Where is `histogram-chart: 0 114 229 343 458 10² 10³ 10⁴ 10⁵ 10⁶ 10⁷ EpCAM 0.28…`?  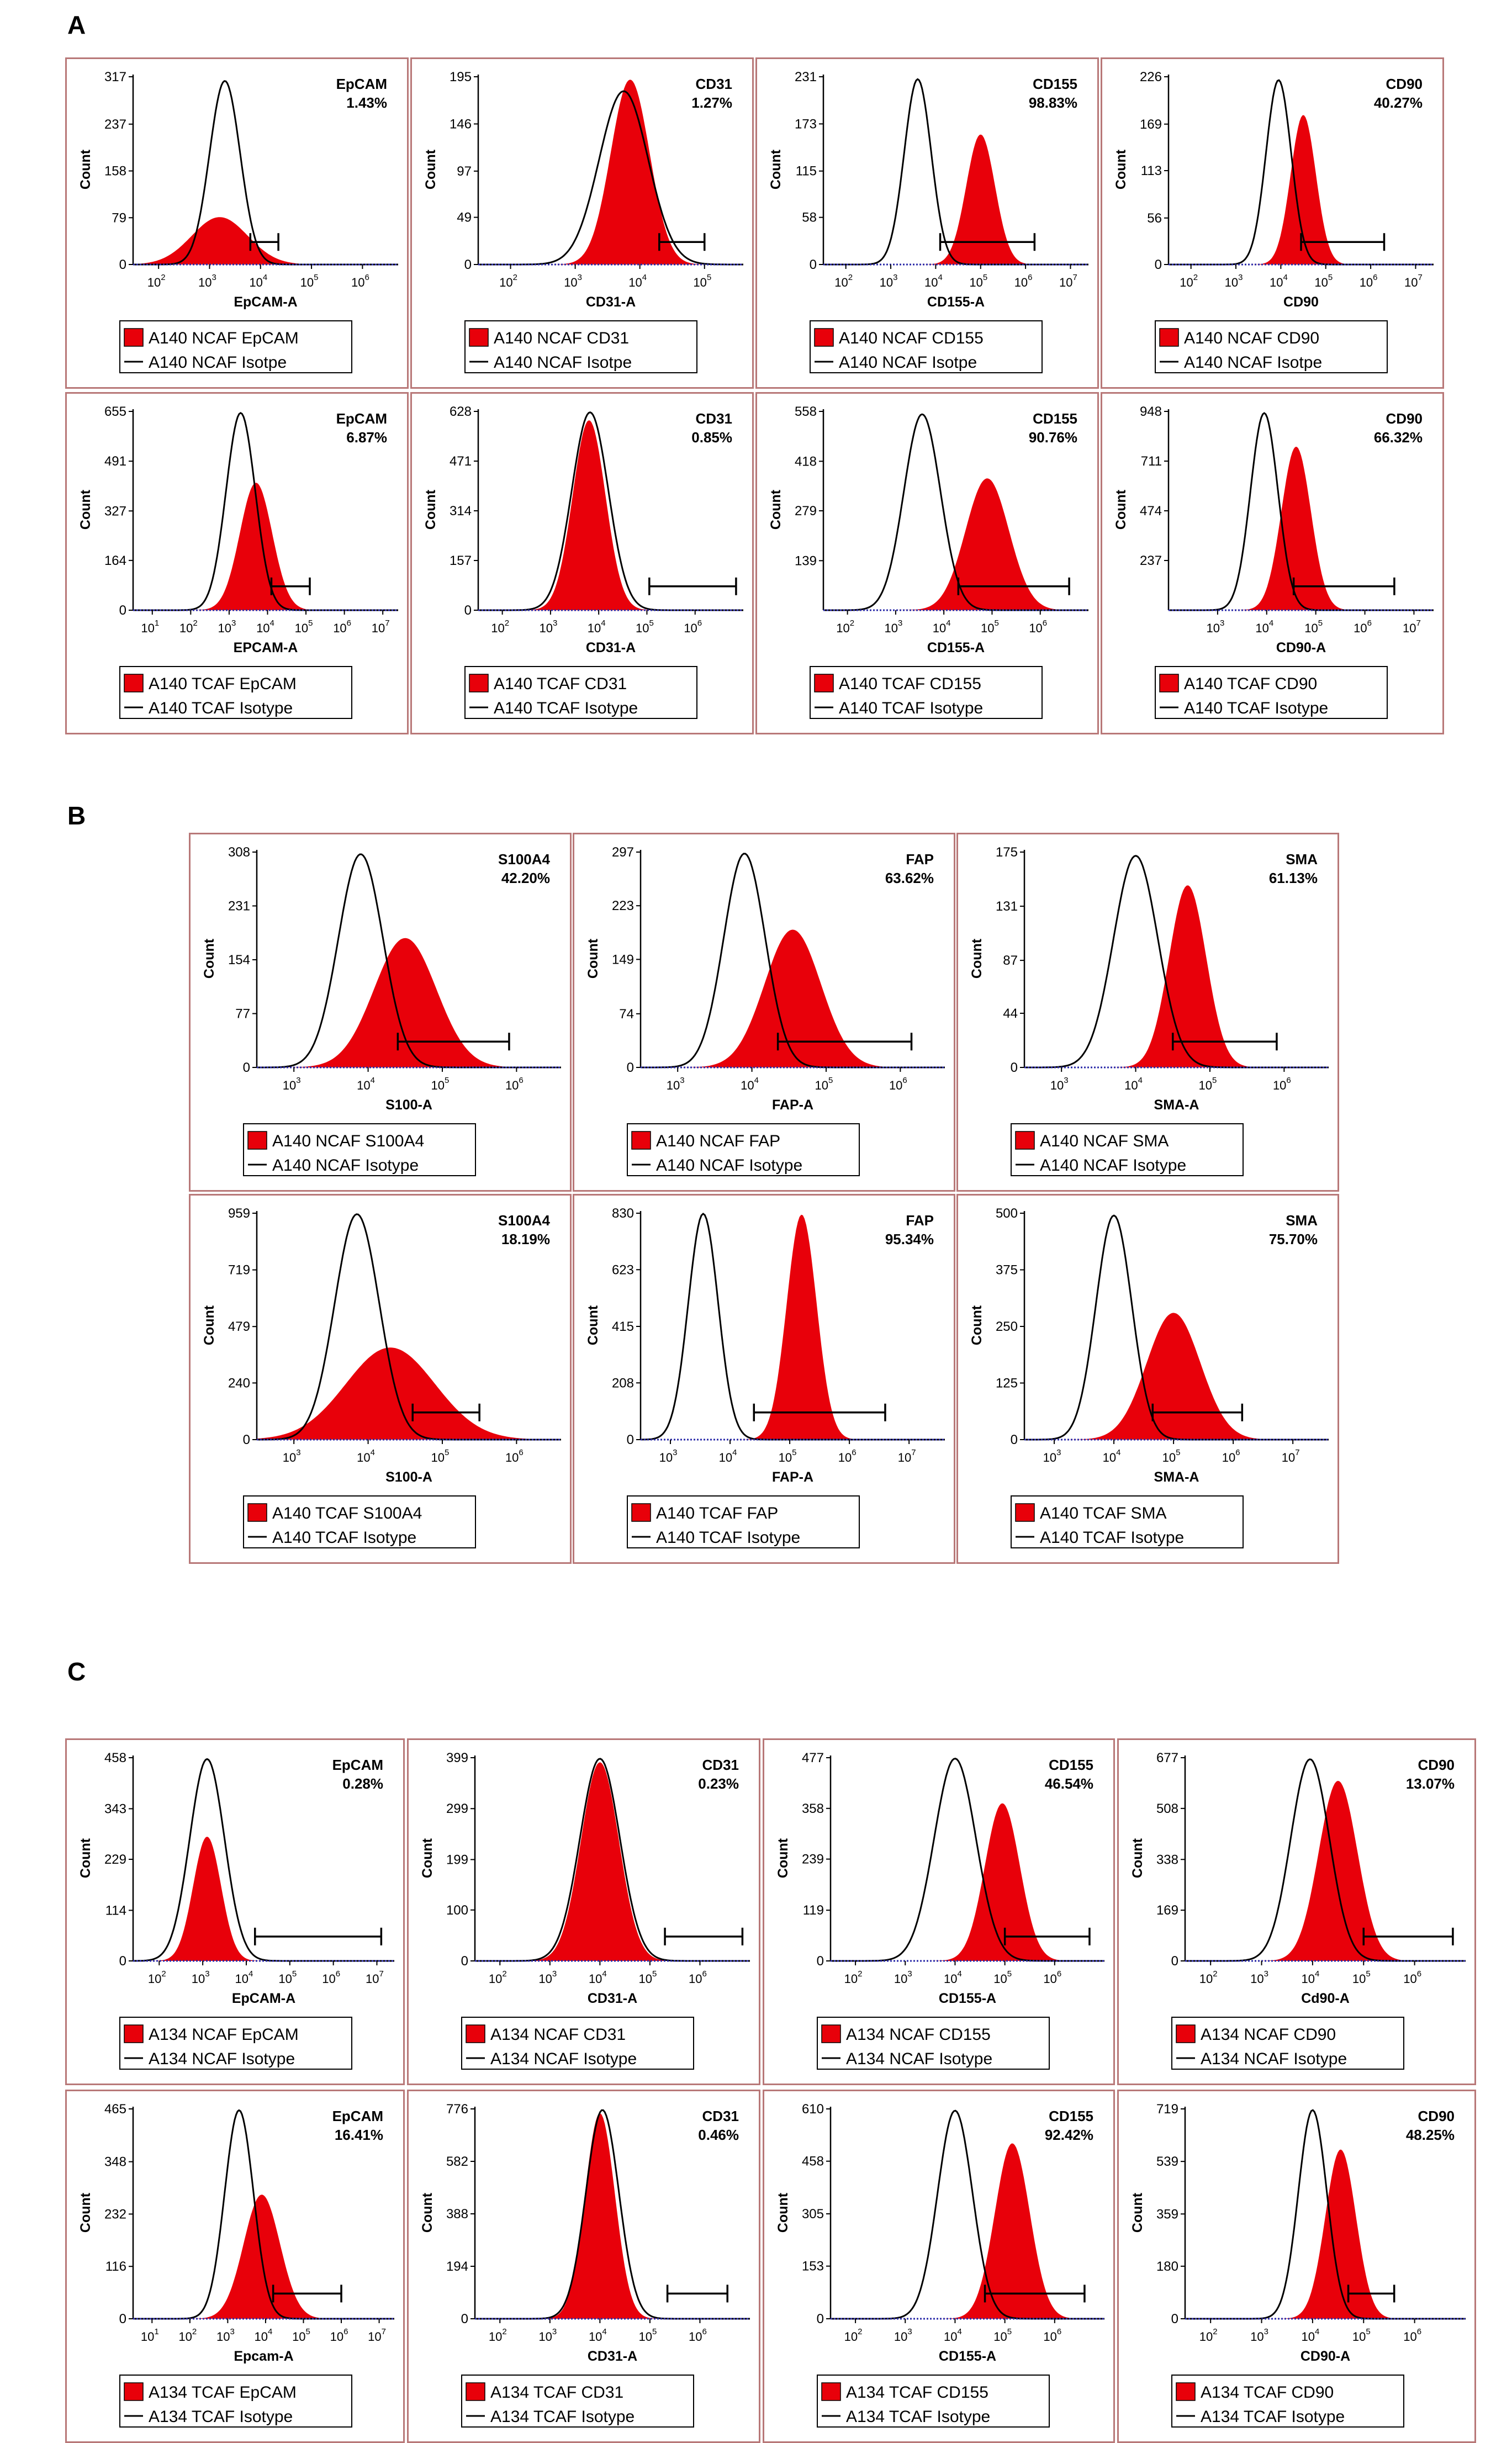 histogram-chart: 0 114 229 343 458 10² 10³ 10⁴ 10⁵ 10⁶ 10⁷ EpCAM 0.28… is located at coordinates (236, 1910).